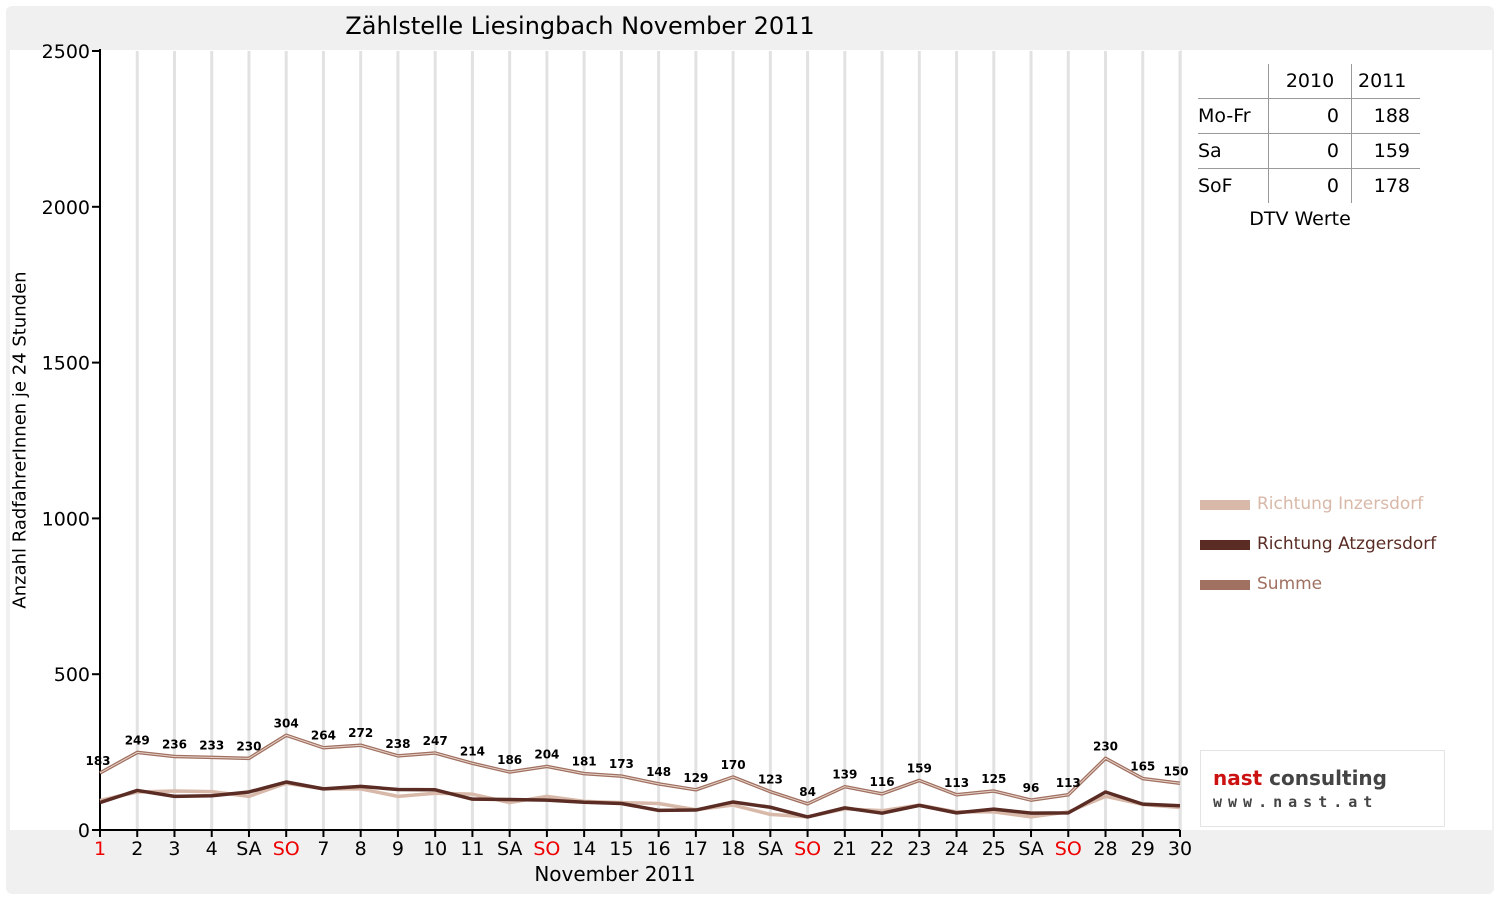  Describe the element at coordinates (584, 849) in the screenshot. I see `x-tick-label: 14` at that location.